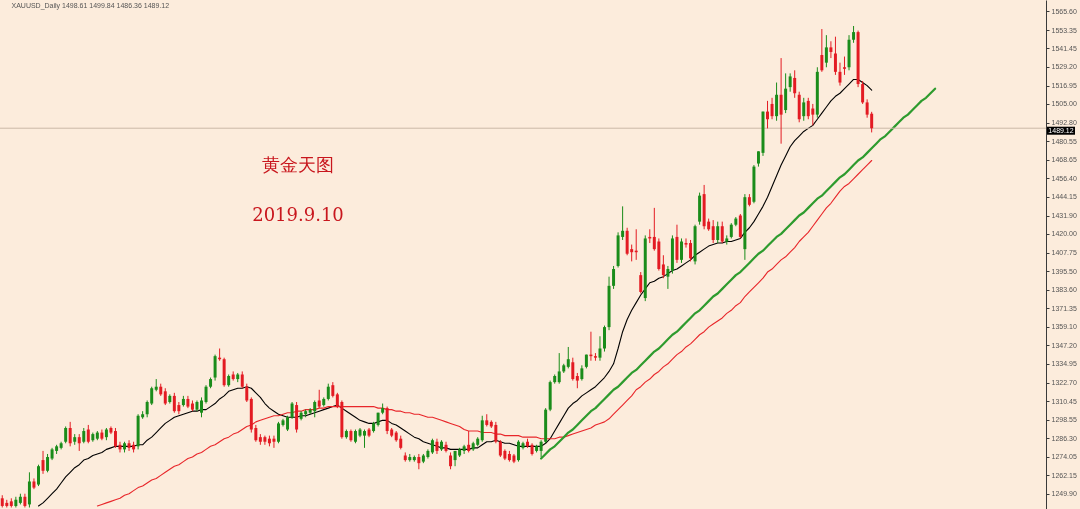 The width and height of the screenshot is (1080, 509). I want to click on annotation: 2019.9.10, so click(298, 214).